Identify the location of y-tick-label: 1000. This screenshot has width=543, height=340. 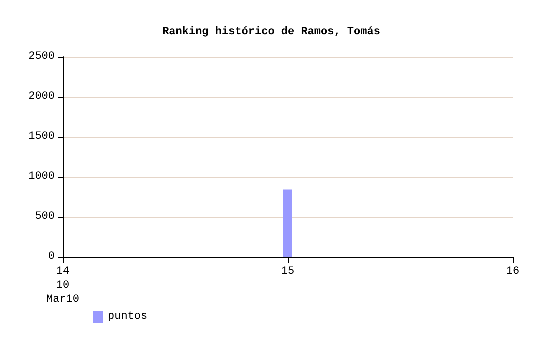
(41, 177).